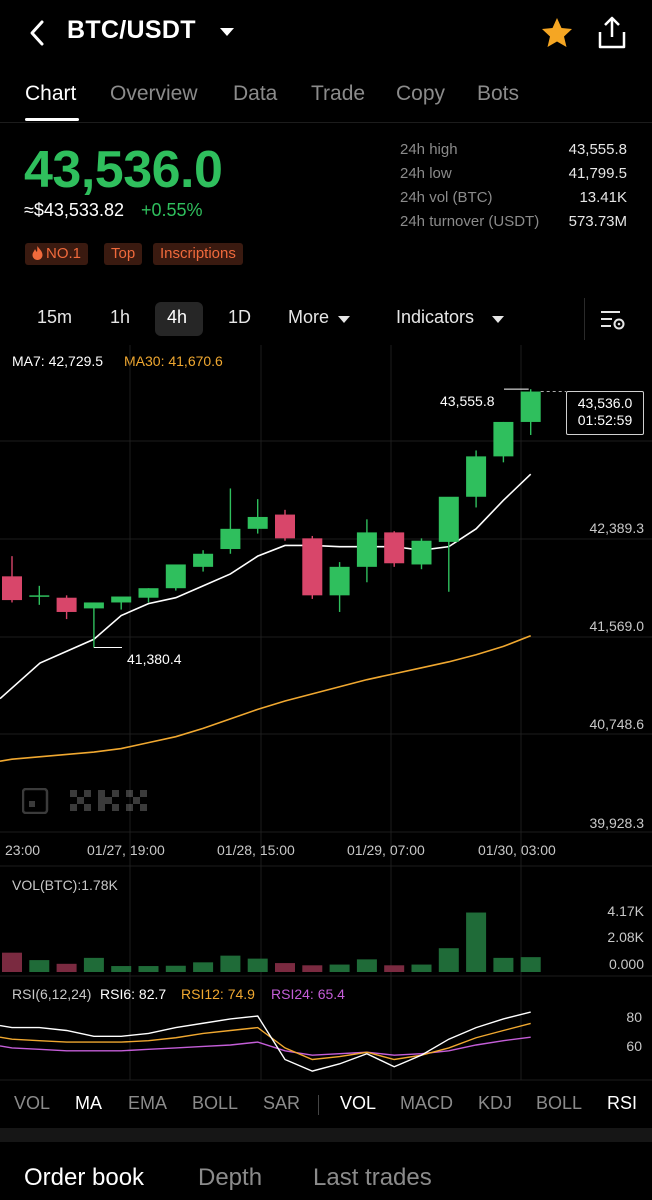 The height and width of the screenshot is (1200, 652). I want to click on indicator-sub-kdj: KDJ, so click(495, 1103).